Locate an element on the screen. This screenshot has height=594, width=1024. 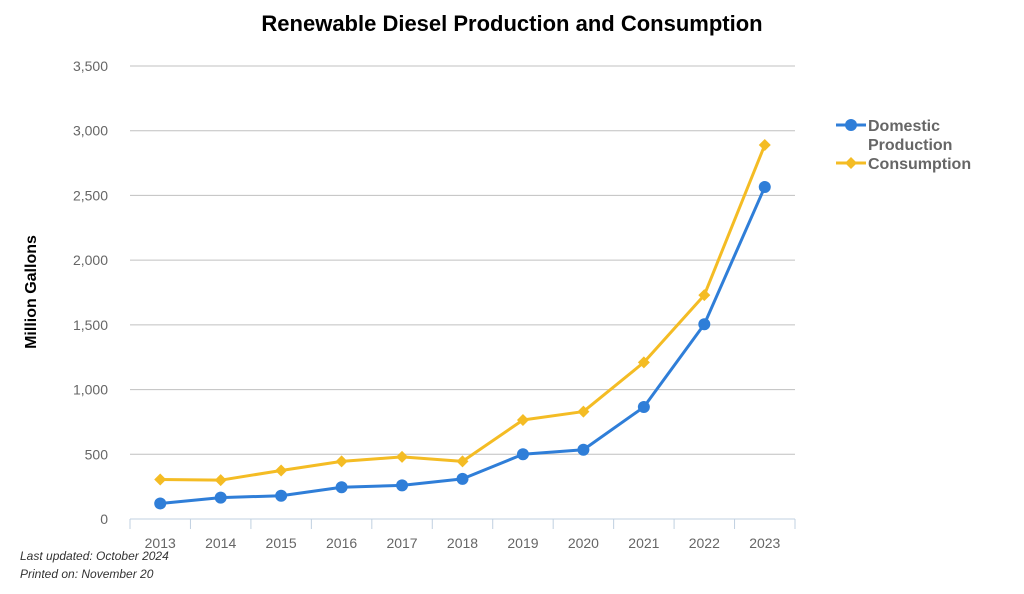
y-tick-label: 1,000 is located at coordinates (90, 390).